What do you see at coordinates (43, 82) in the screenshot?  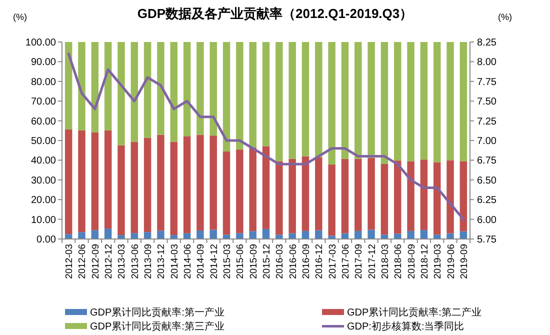 I see `y-tick-label: 80.00` at bounding box center [43, 82].